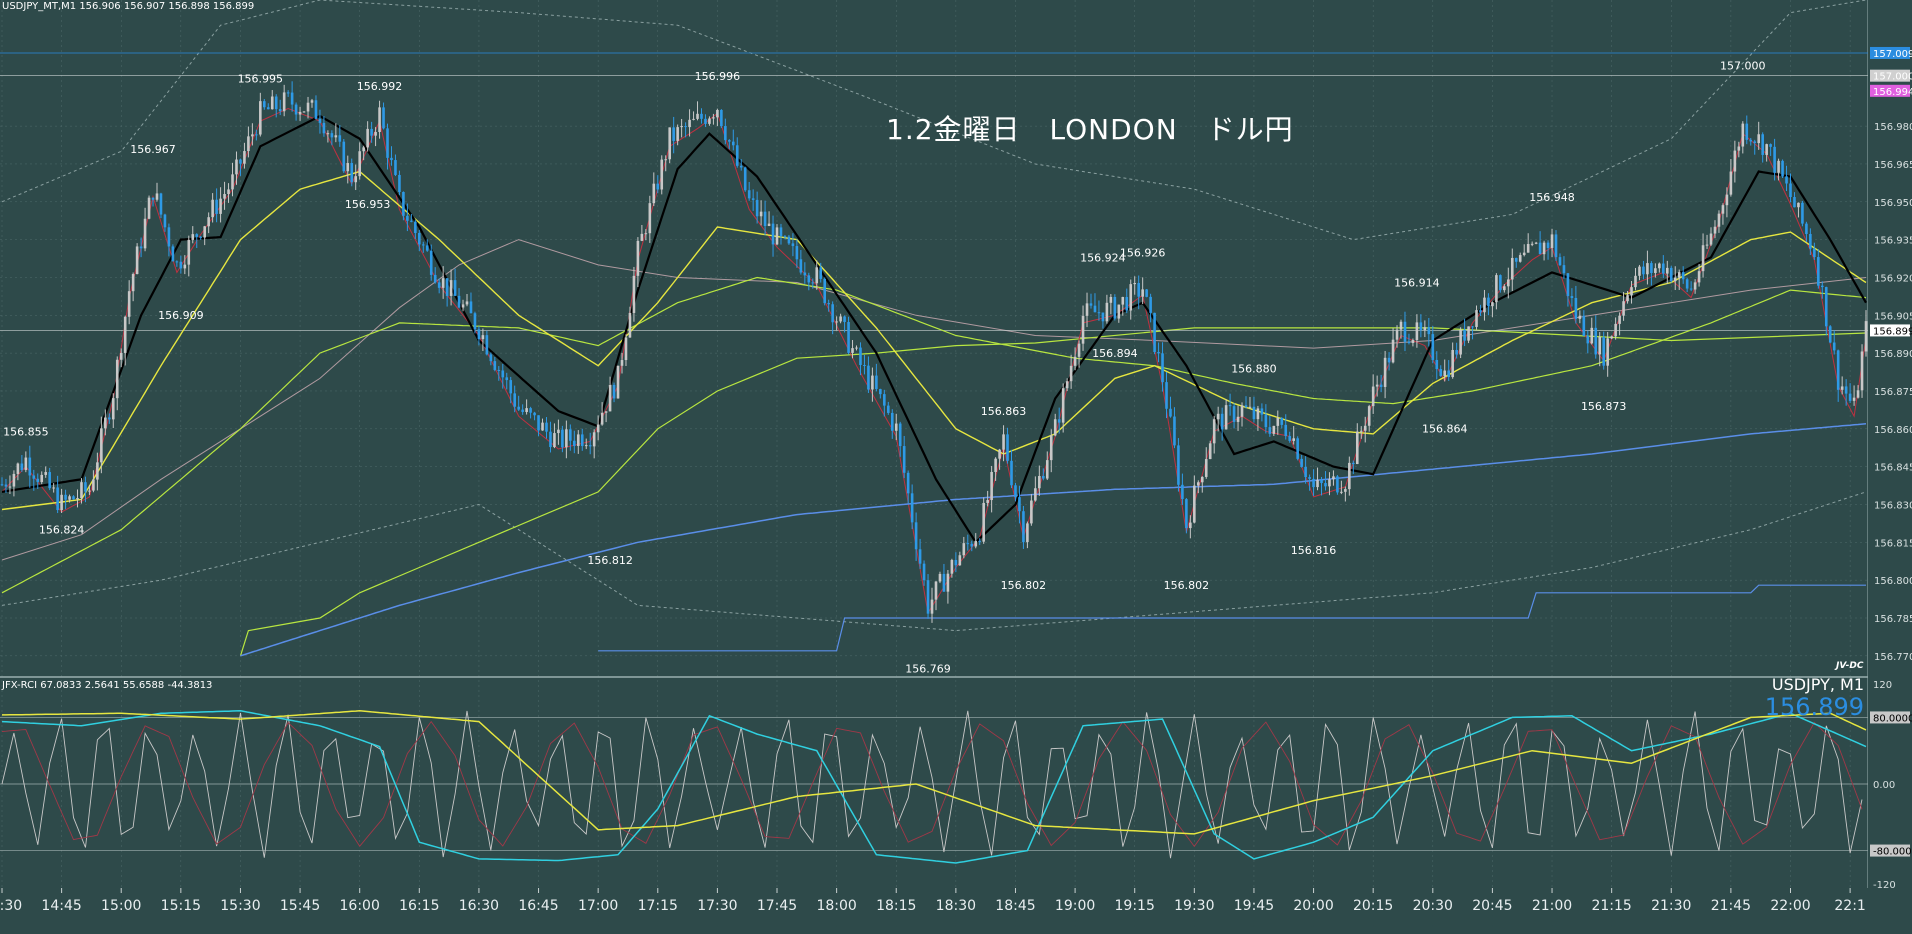 The width and height of the screenshot is (1912, 934). I want to click on price-annotation: 156.992, so click(380, 86).